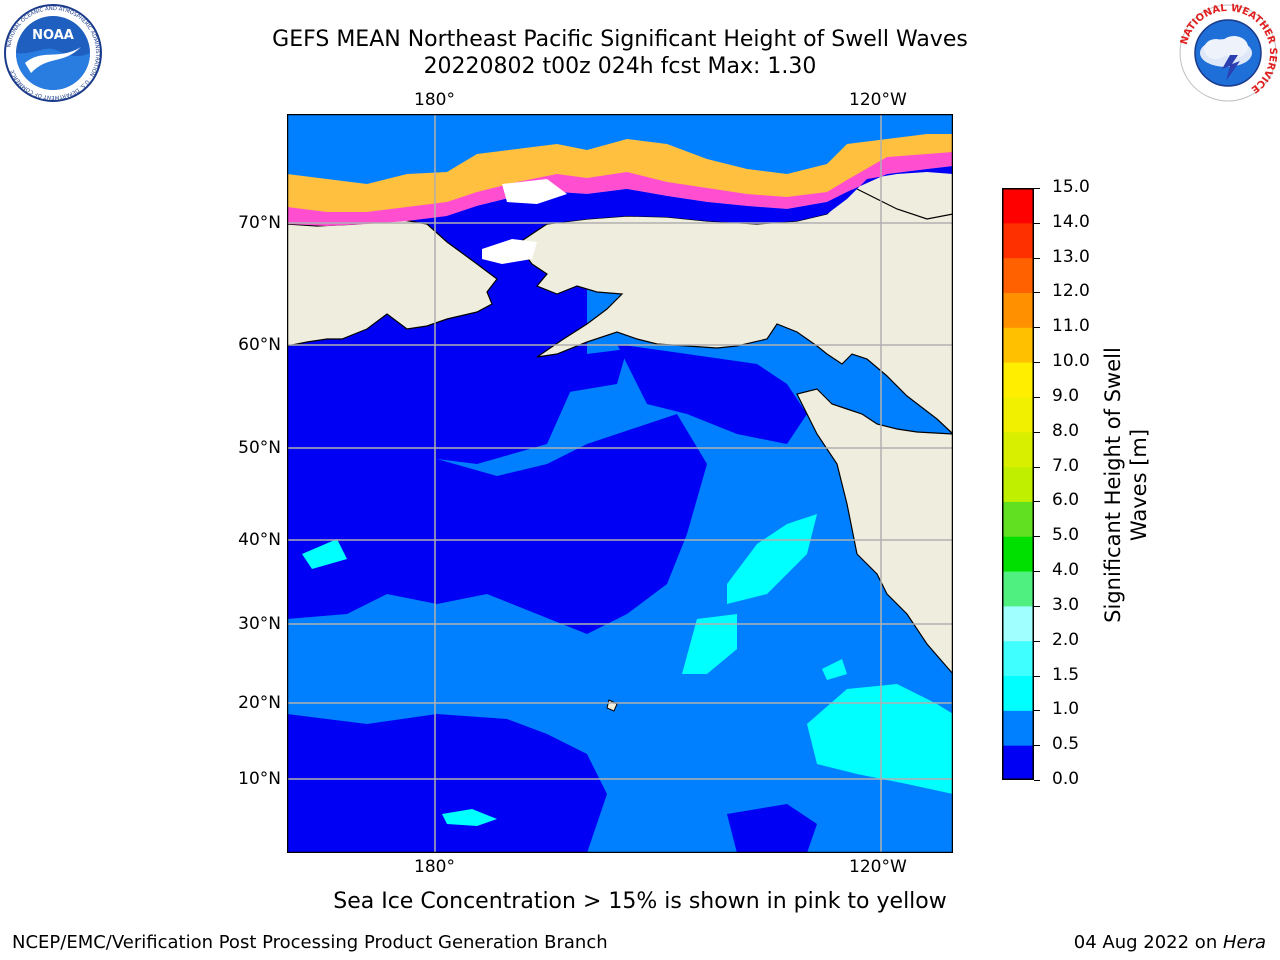 This screenshot has height=960, width=1280. What do you see at coordinates (434, 867) in the screenshot?
I see `lon-label-bottom-180: 180°` at bounding box center [434, 867].